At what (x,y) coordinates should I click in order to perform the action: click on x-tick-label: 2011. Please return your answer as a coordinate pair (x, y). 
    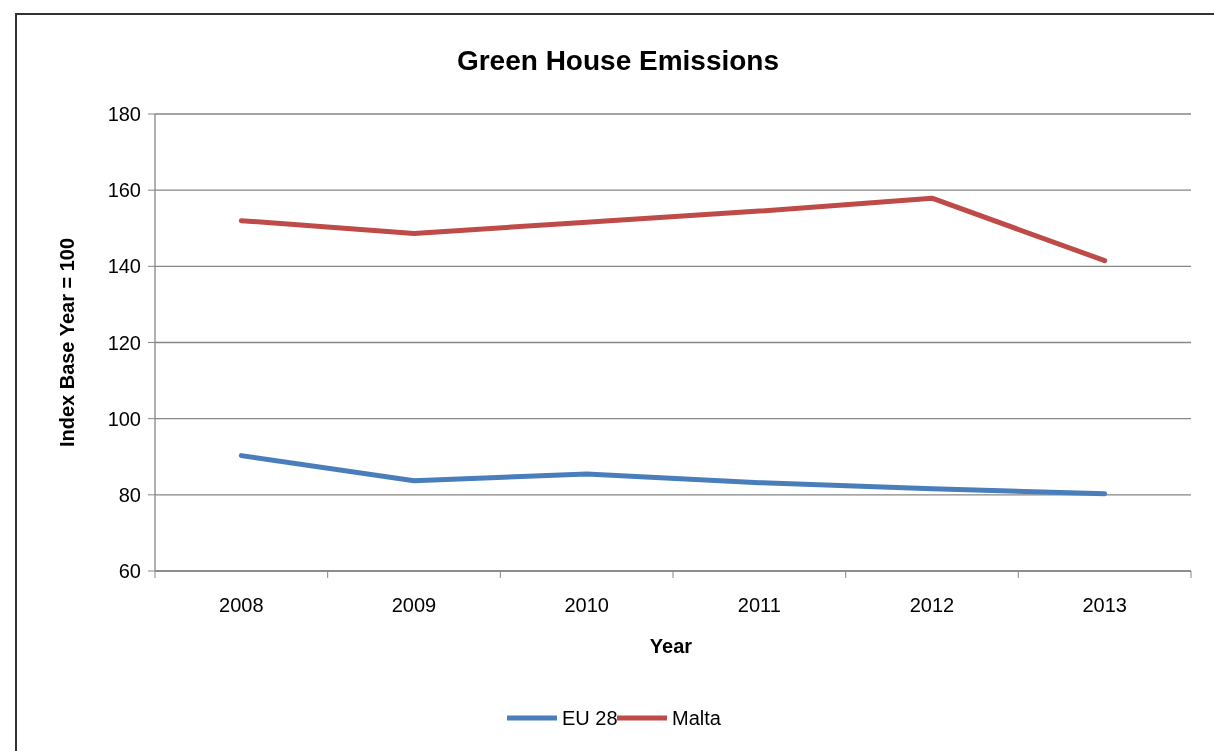
    Looking at the image, I should click on (759, 605).